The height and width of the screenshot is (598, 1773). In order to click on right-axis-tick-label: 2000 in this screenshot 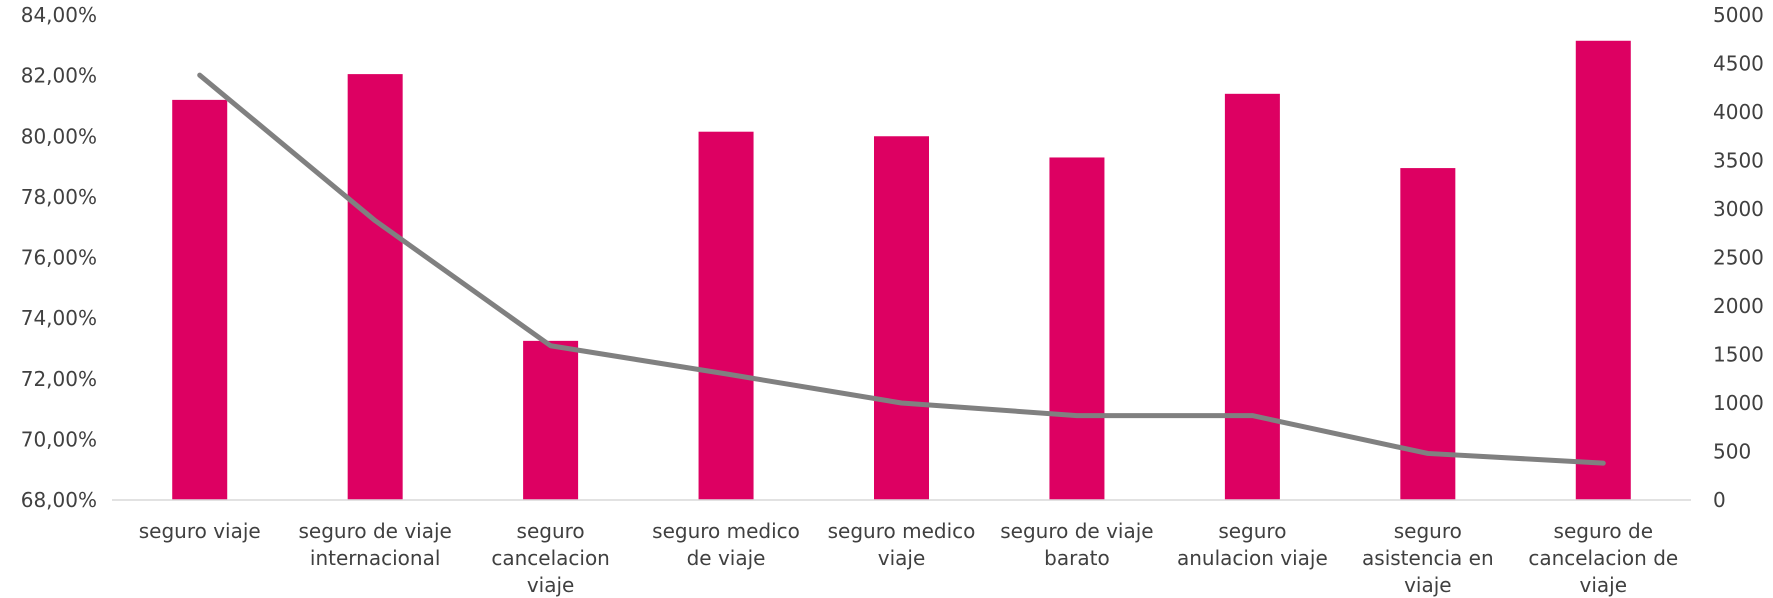, I will do `click(1738, 306)`.